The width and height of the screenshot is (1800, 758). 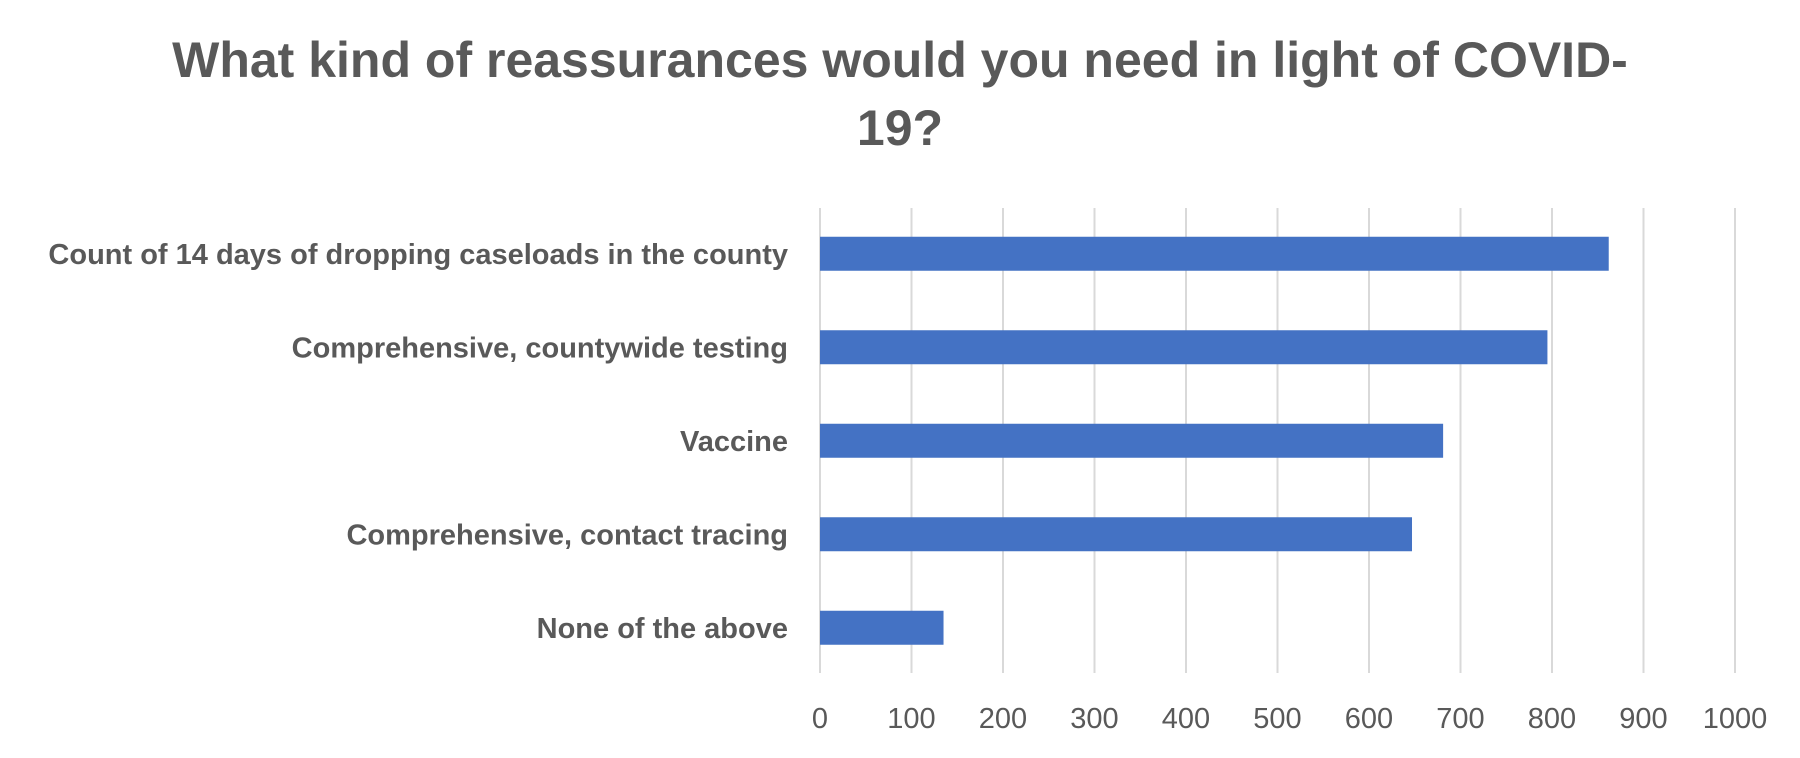 What do you see at coordinates (1094, 719) in the screenshot?
I see `x-tick-label: 300` at bounding box center [1094, 719].